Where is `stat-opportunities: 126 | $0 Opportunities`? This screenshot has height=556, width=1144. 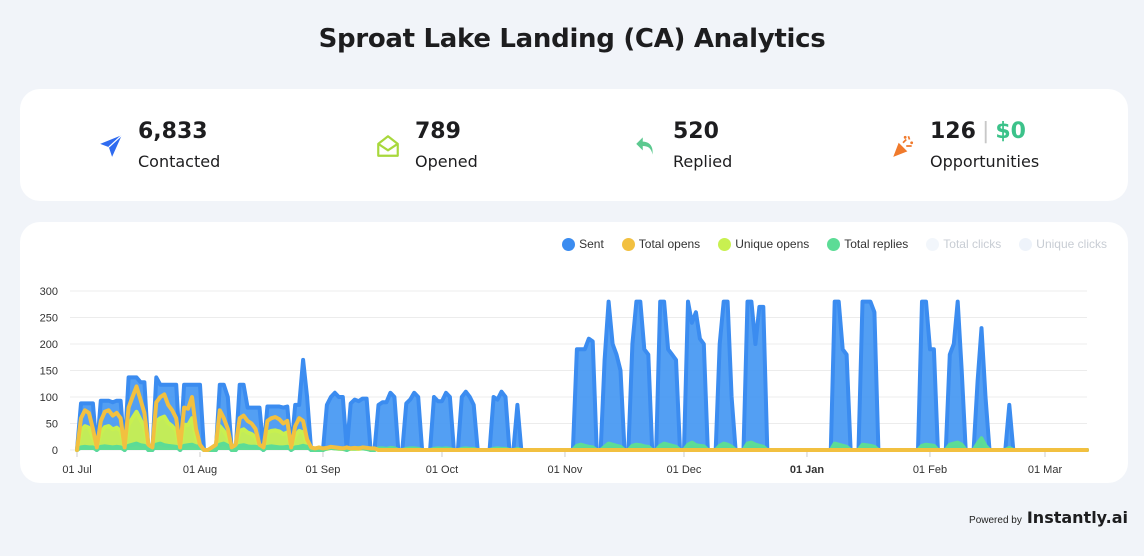 stat-opportunities: 126 | $0 Opportunities is located at coordinates (964, 144).